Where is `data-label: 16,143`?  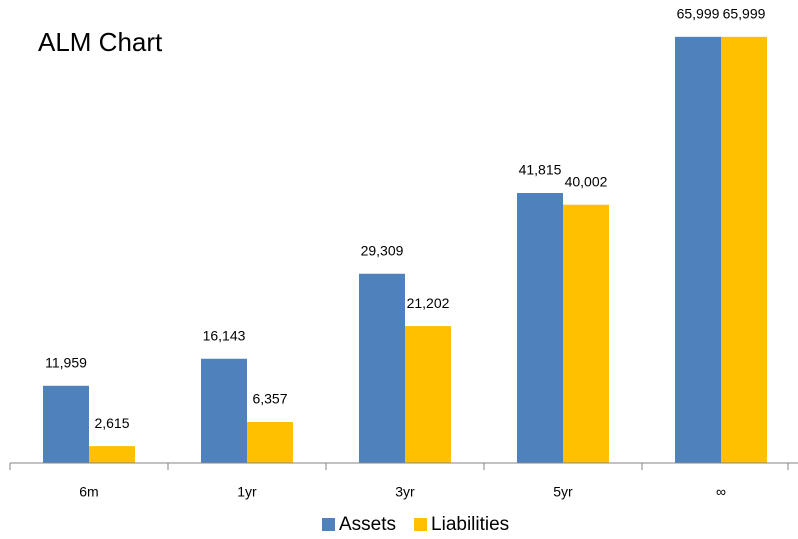 data-label: 16,143 is located at coordinates (224, 335).